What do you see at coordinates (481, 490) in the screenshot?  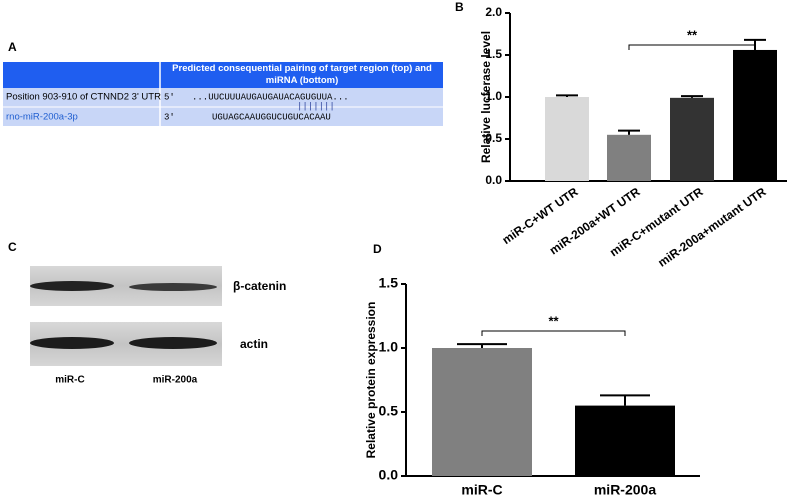 I see `x-tick-label: miR-C` at bounding box center [481, 490].